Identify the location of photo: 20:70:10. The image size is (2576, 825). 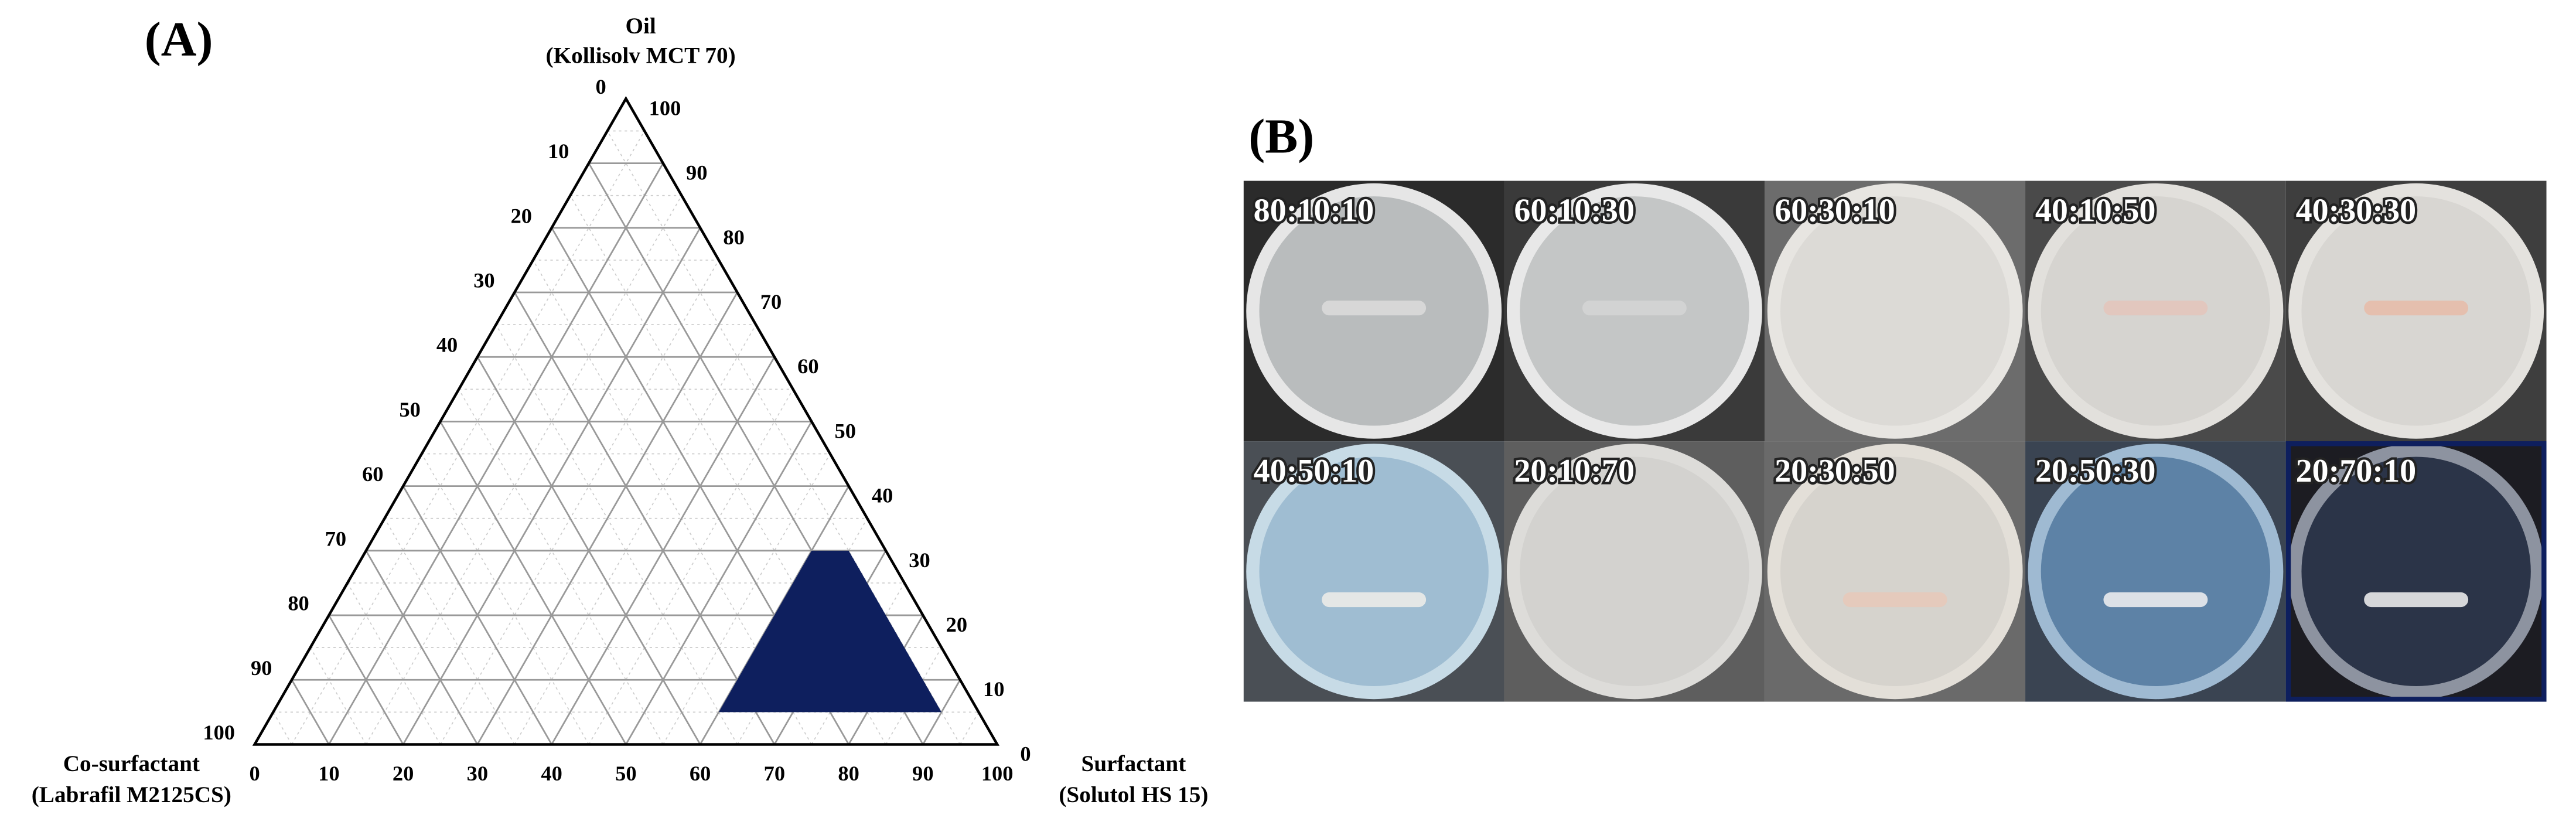
(2416, 571).